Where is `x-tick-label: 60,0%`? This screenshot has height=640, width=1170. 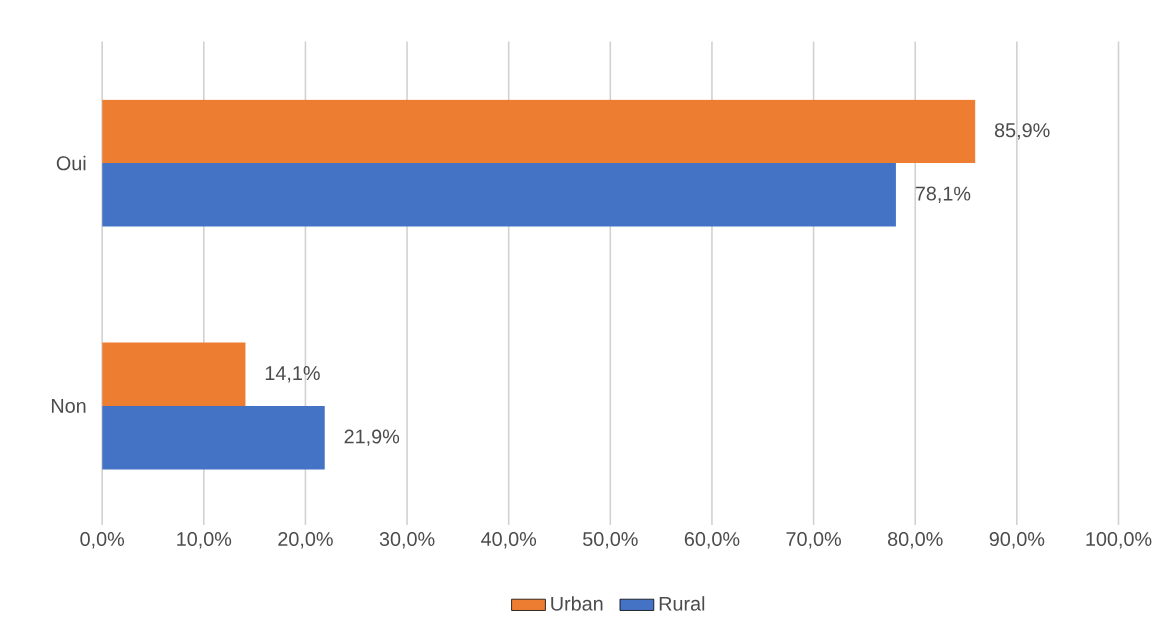
x-tick-label: 60,0% is located at coordinates (712, 540).